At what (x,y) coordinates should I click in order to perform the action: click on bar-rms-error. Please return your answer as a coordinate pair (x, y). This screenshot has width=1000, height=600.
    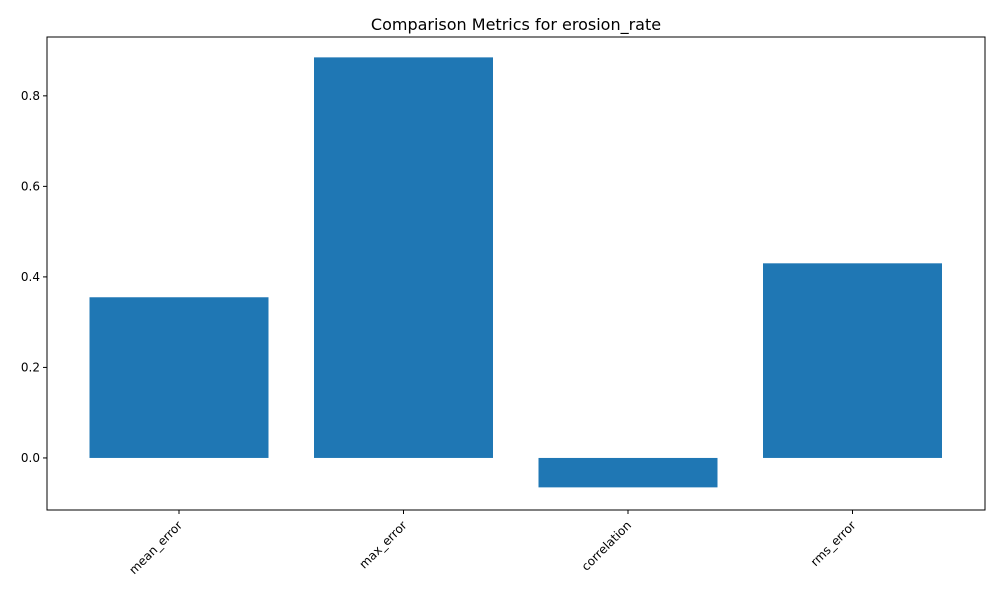
    Looking at the image, I should click on (852, 360).